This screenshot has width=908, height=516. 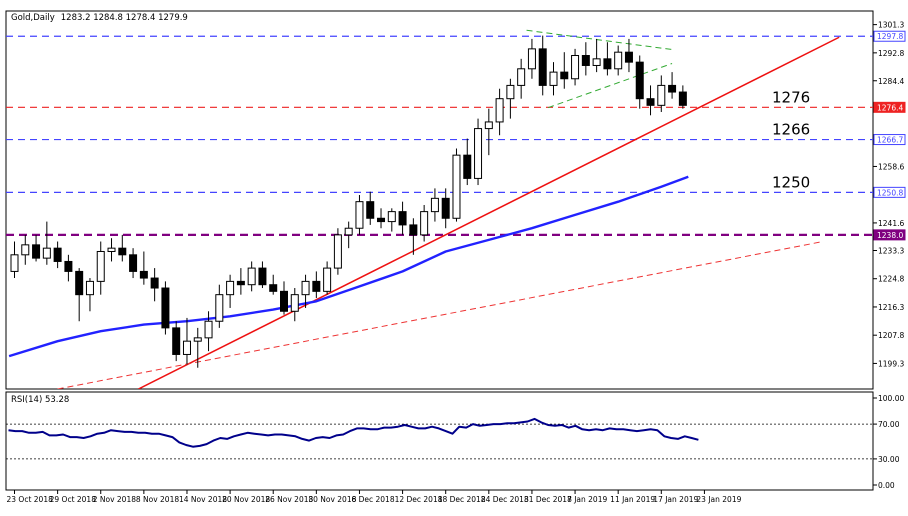 What do you see at coordinates (289, 499) in the screenshot?
I see `x-tick-label: 26 Nov 2018` at bounding box center [289, 499].